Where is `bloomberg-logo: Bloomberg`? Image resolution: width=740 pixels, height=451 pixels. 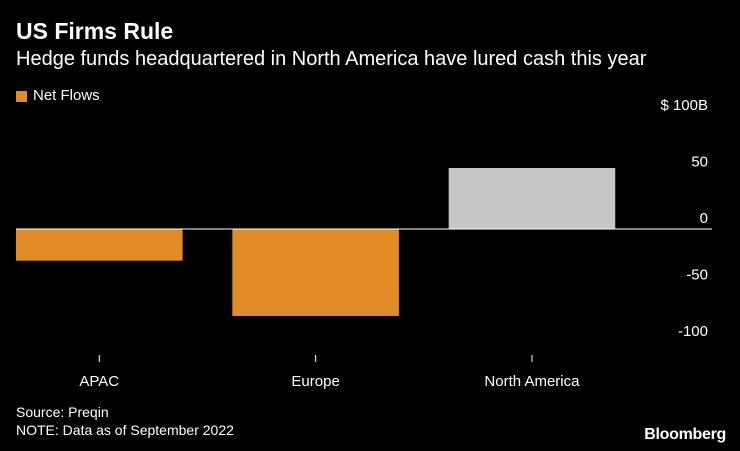
bloomberg-logo: Bloomberg is located at coordinates (685, 434).